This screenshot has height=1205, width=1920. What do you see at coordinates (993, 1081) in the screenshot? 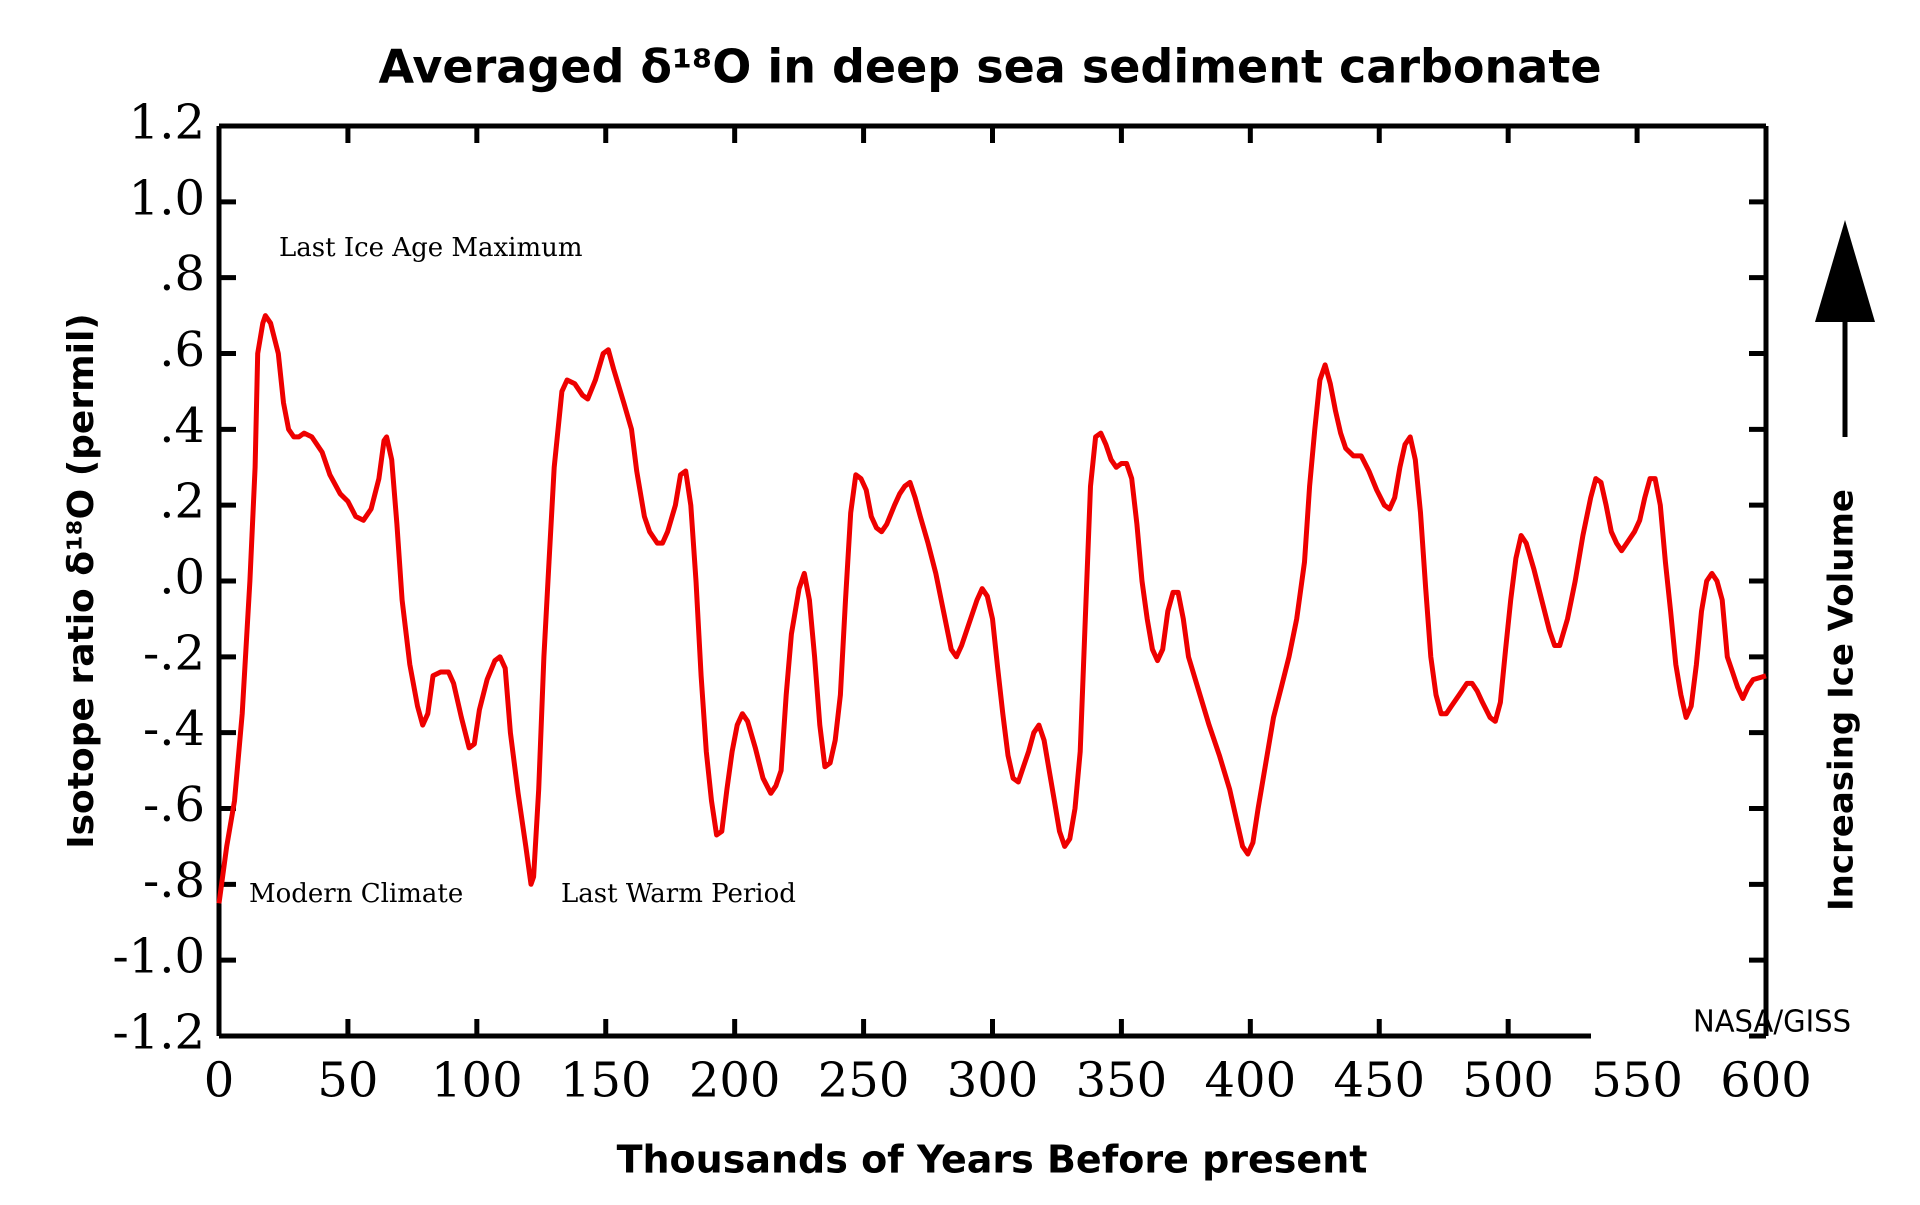
I see `x-tick-label: 300` at bounding box center [993, 1081].